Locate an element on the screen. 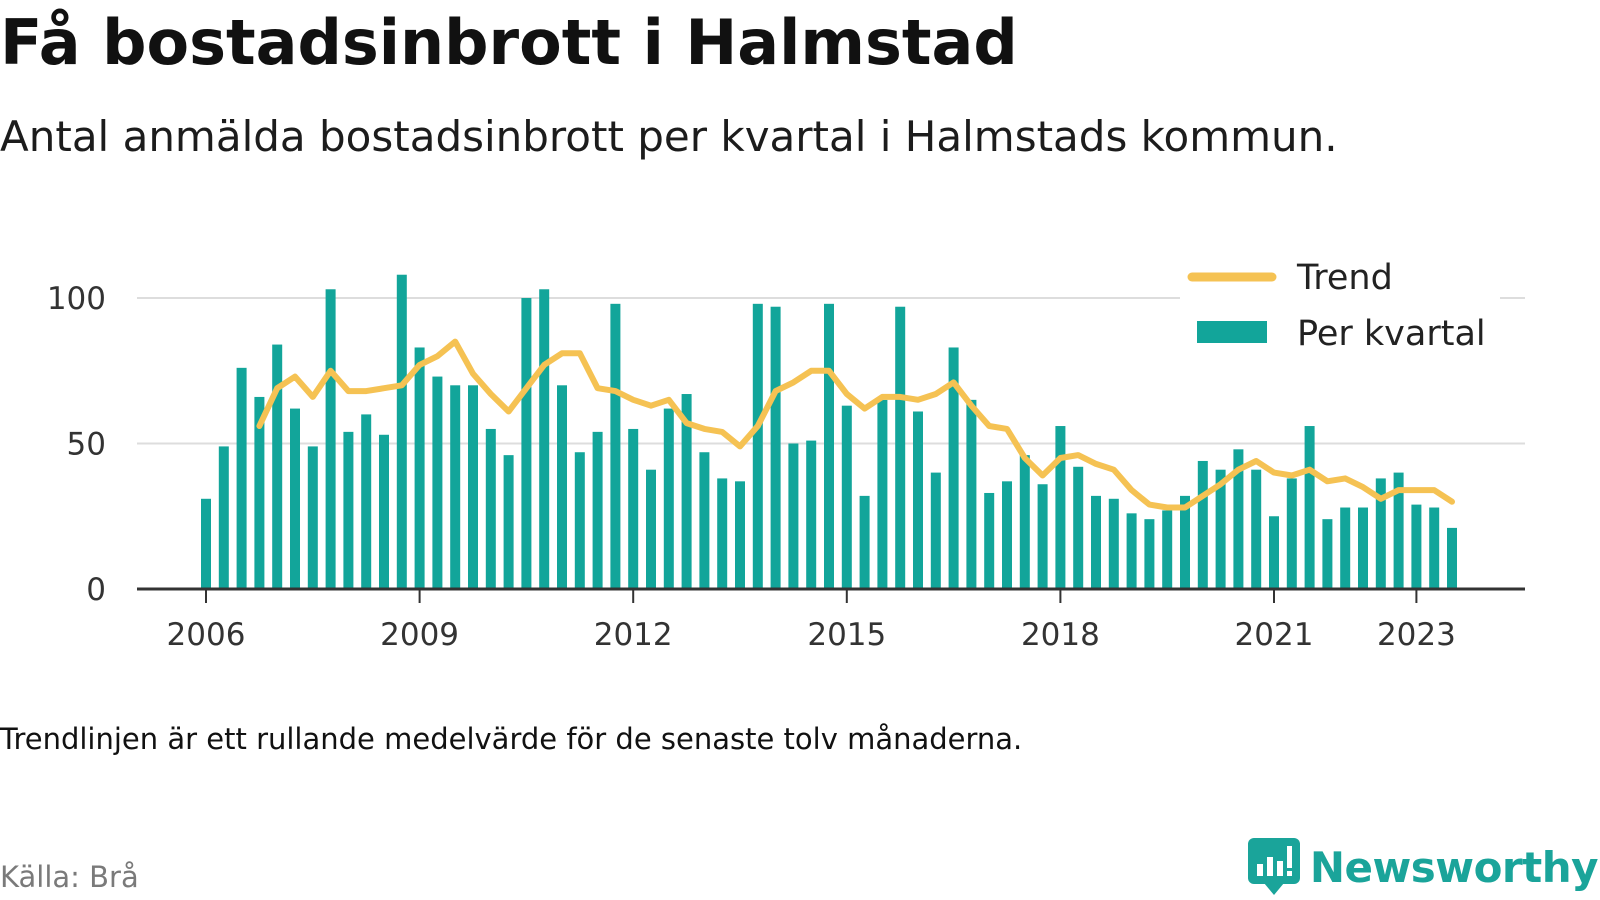 This screenshot has width=1600, height=900. y-axis-ticks: 0 50 100 is located at coordinates (76, 444).